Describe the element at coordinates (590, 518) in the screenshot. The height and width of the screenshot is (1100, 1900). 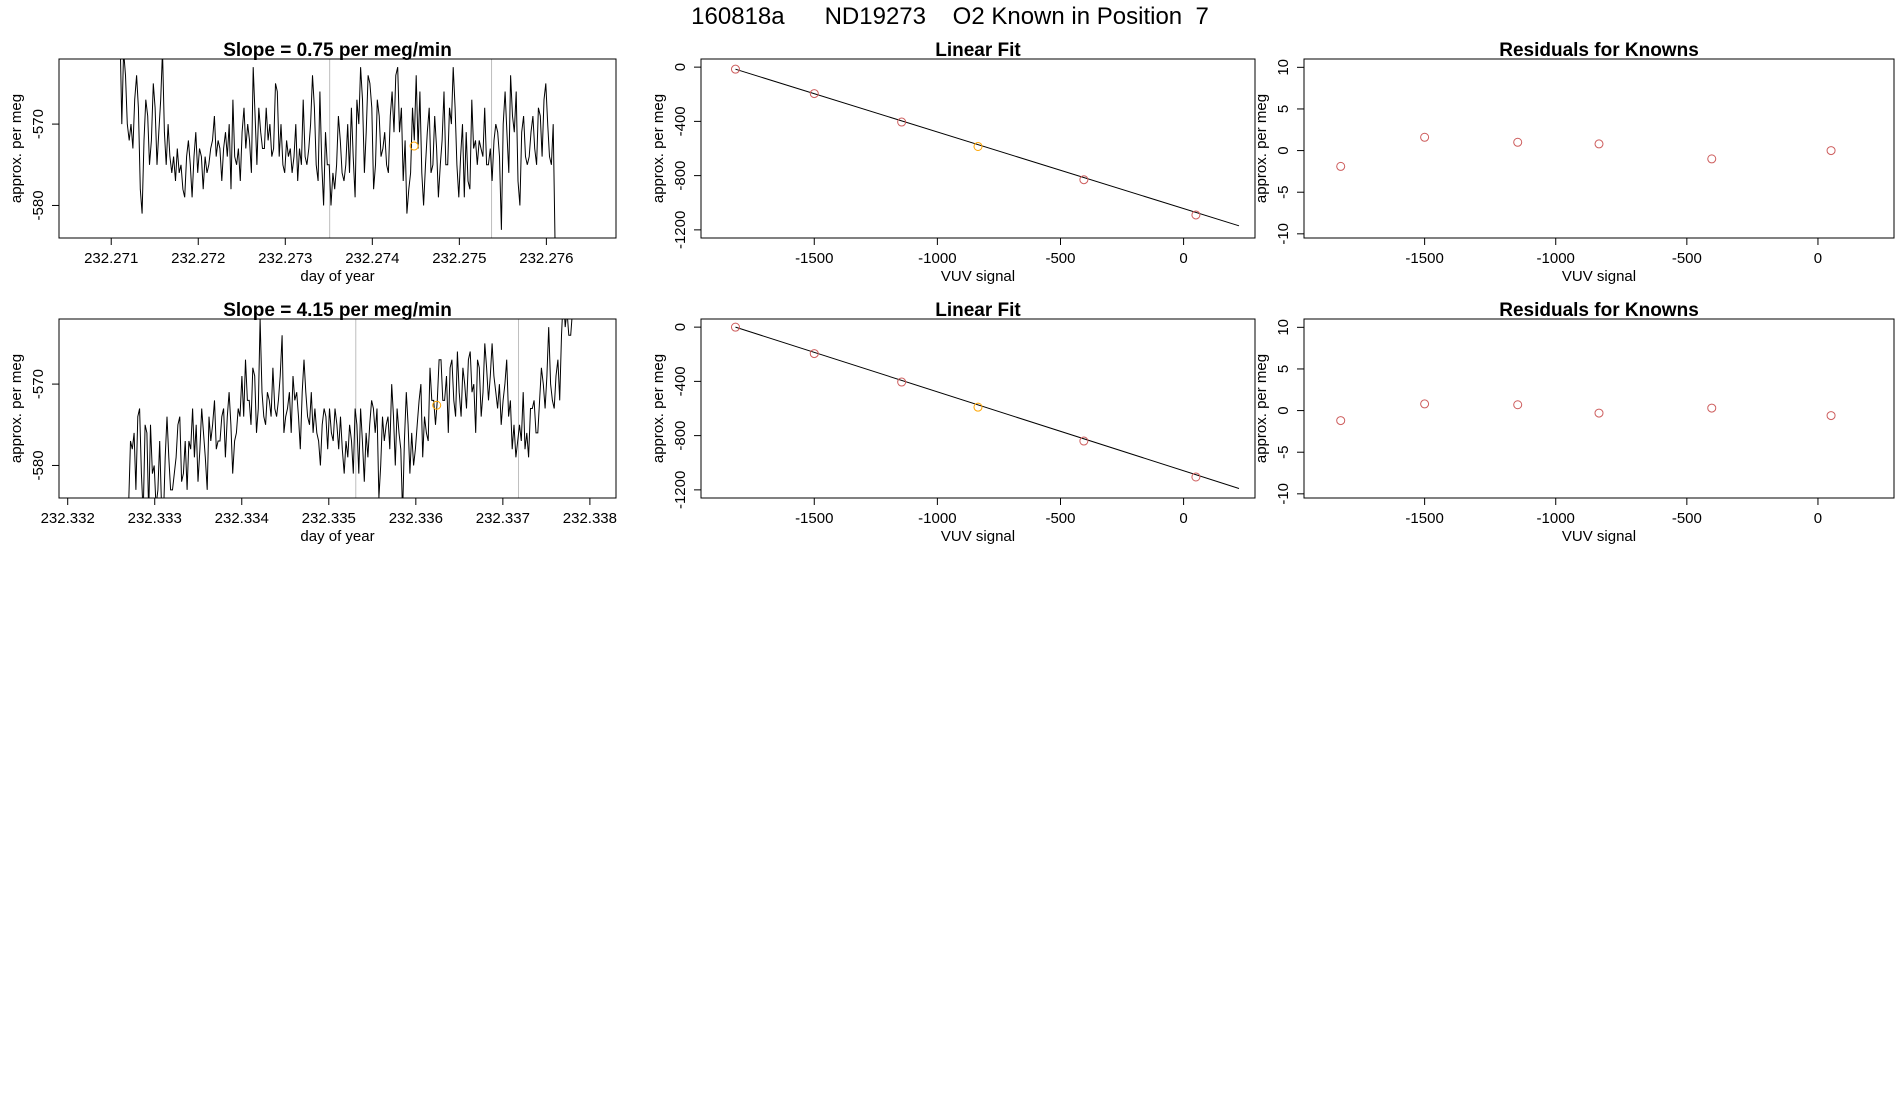
I see `x-tick-label: 232.338` at that location.